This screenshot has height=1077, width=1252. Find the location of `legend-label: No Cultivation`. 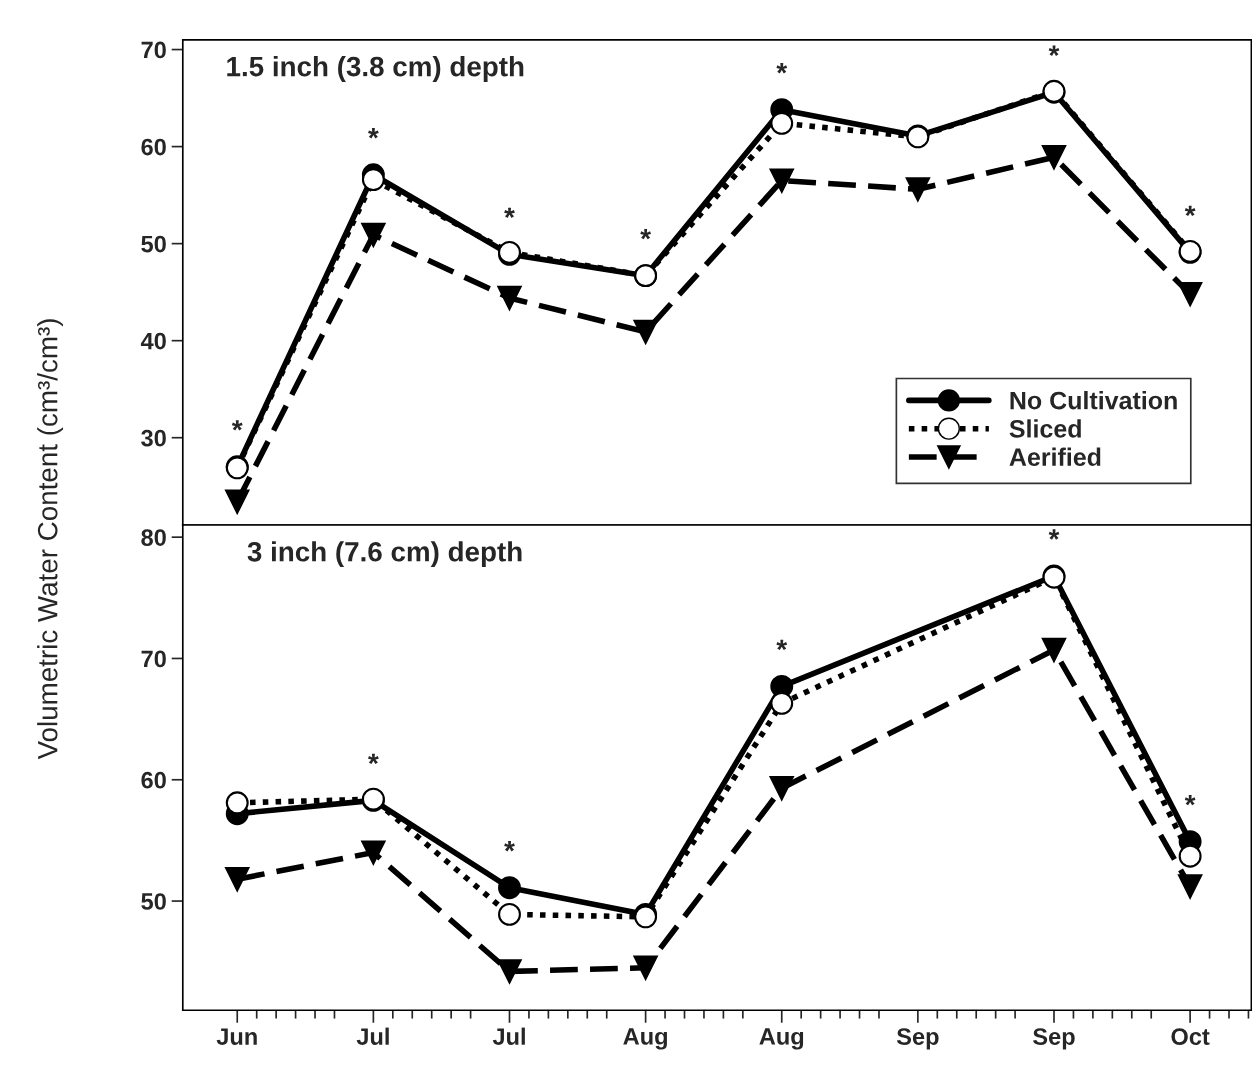

legend-label: No Cultivation is located at coordinates (1093, 400).